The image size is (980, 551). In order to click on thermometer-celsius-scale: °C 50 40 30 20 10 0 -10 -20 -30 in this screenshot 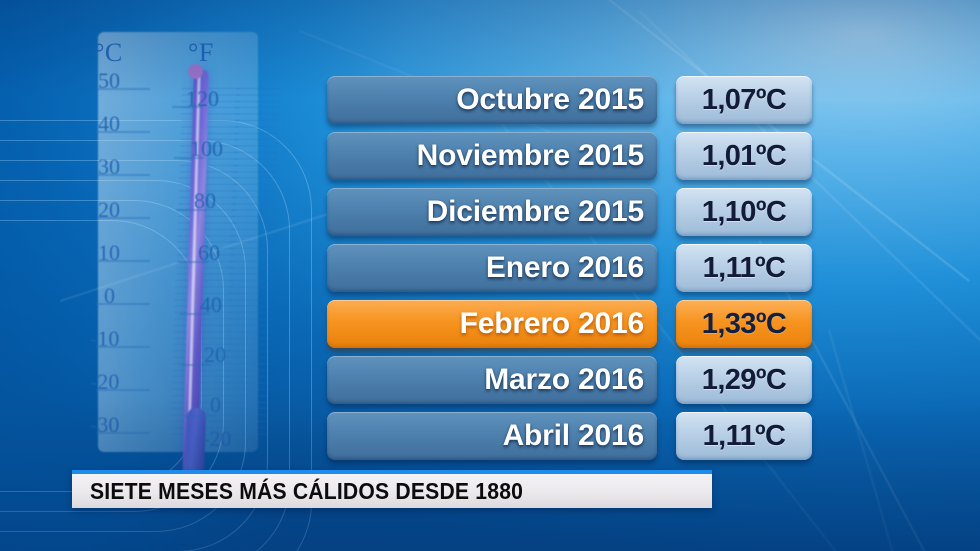, I will do `click(123, 251)`.